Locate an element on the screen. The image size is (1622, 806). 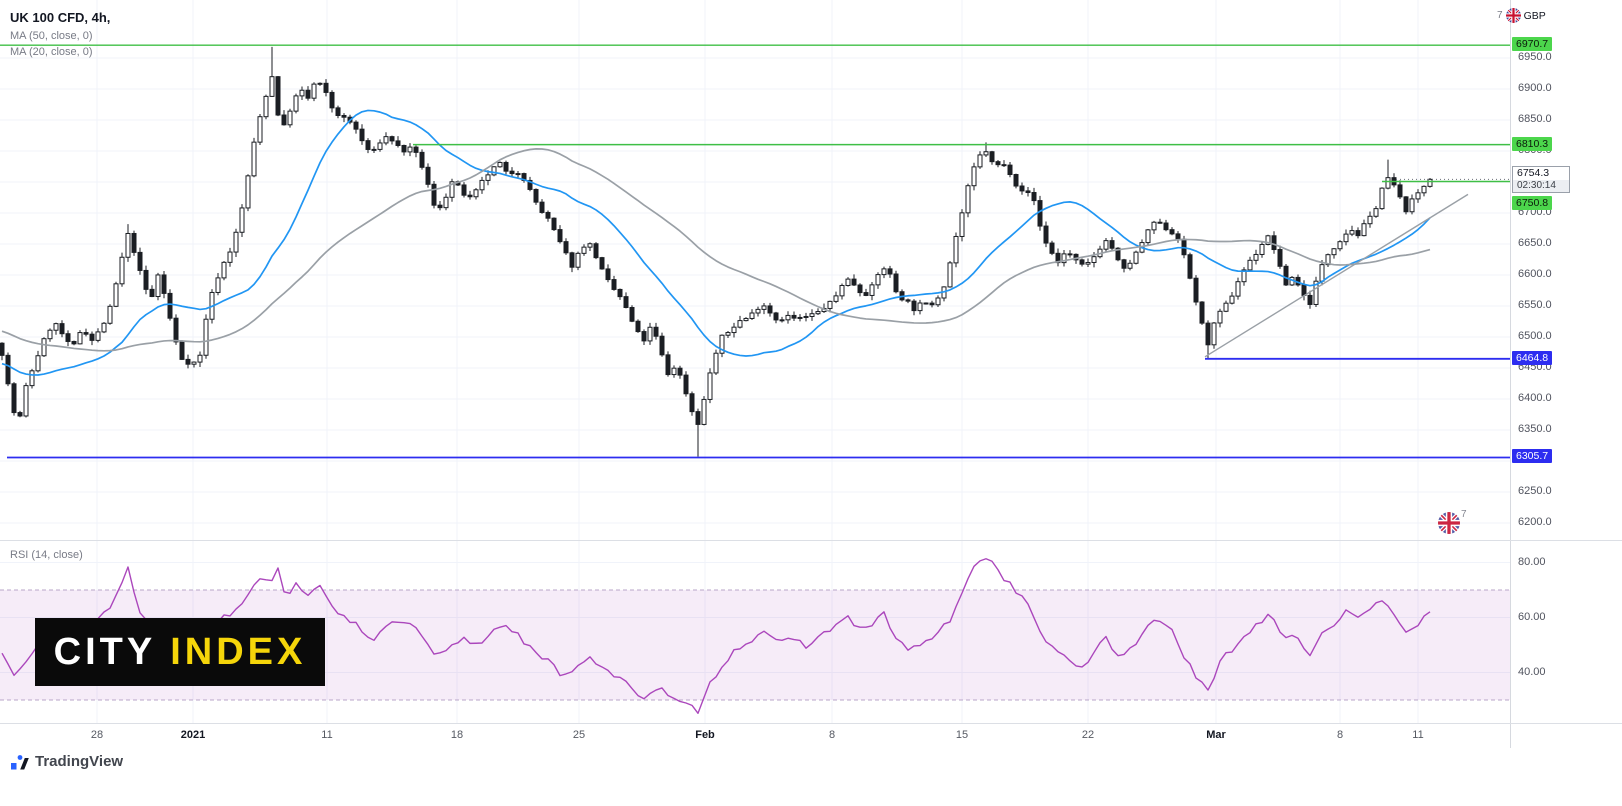
time-axis: 28 2021 11 18 25 Feb 8 15 22 Mar 8 11 is located at coordinates (755, 735).